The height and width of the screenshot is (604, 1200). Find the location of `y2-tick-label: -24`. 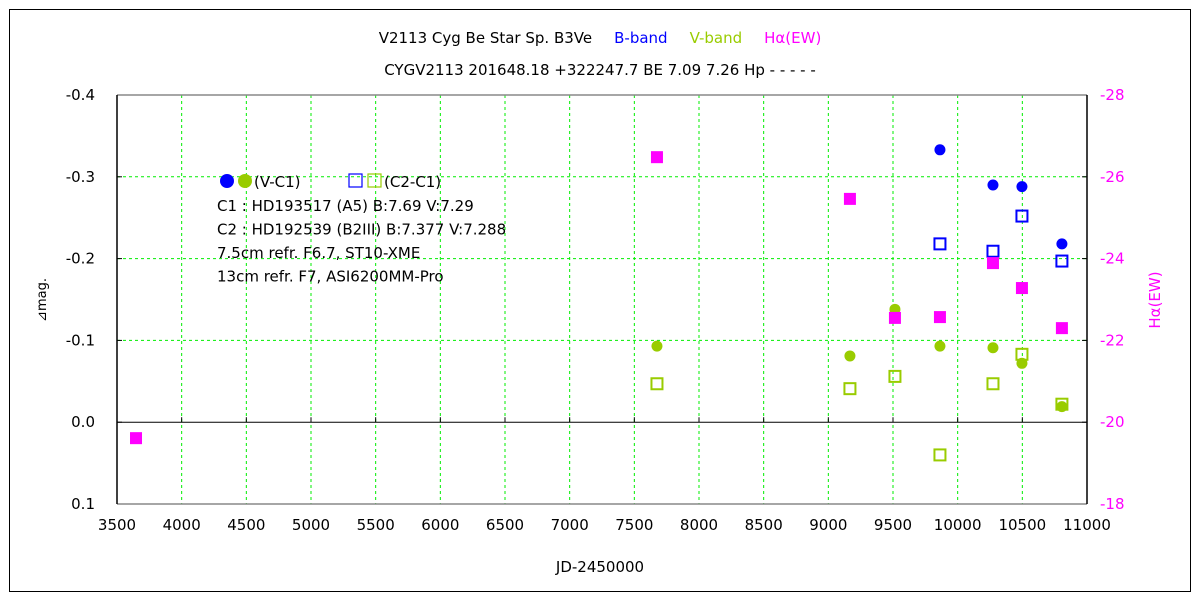

y2-tick-label: -24 is located at coordinates (1112, 259).